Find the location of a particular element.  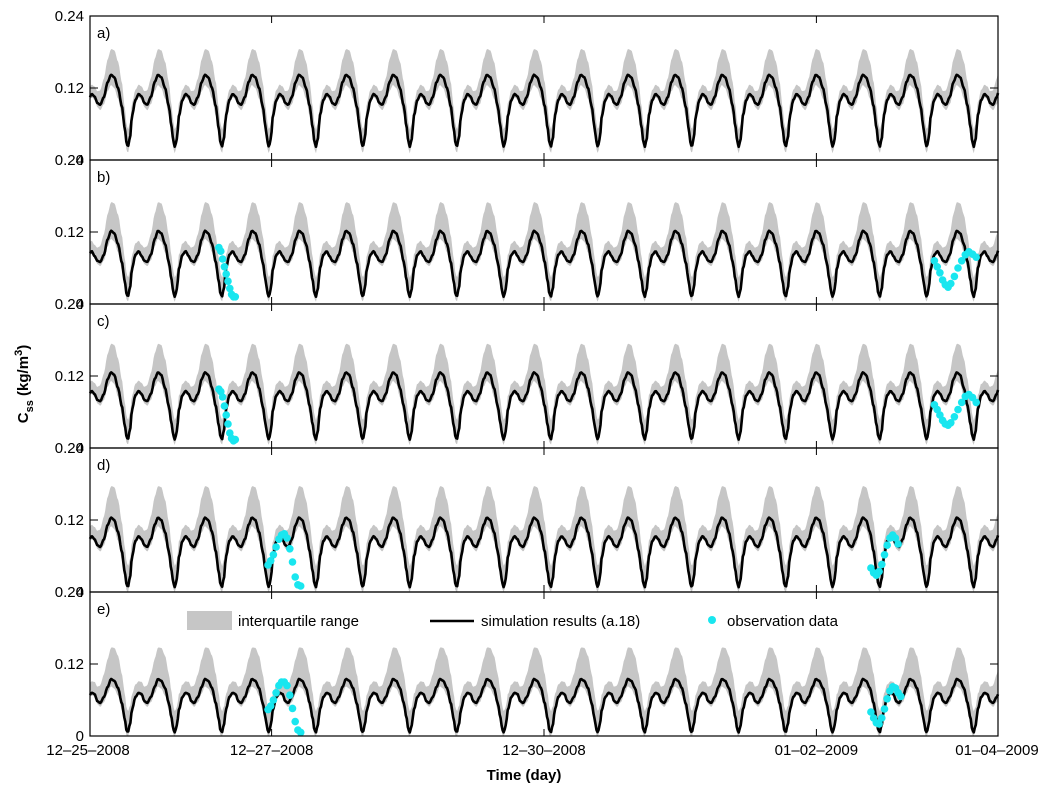

legend-label-band: interquartile range is located at coordinates (298, 621).